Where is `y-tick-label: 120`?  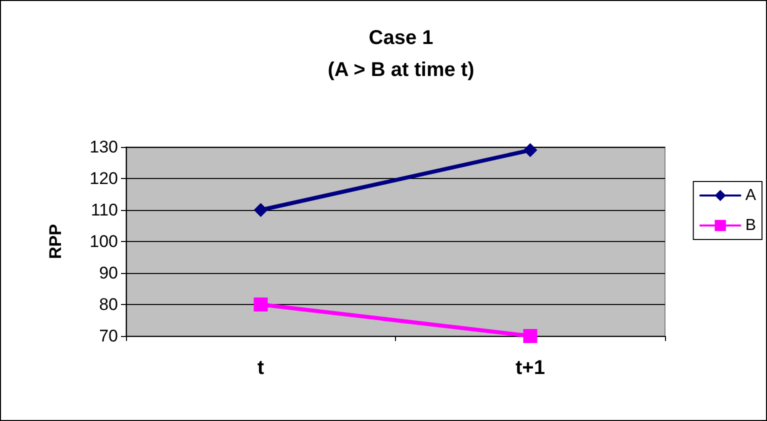
y-tick-label: 120 is located at coordinates (104, 178).